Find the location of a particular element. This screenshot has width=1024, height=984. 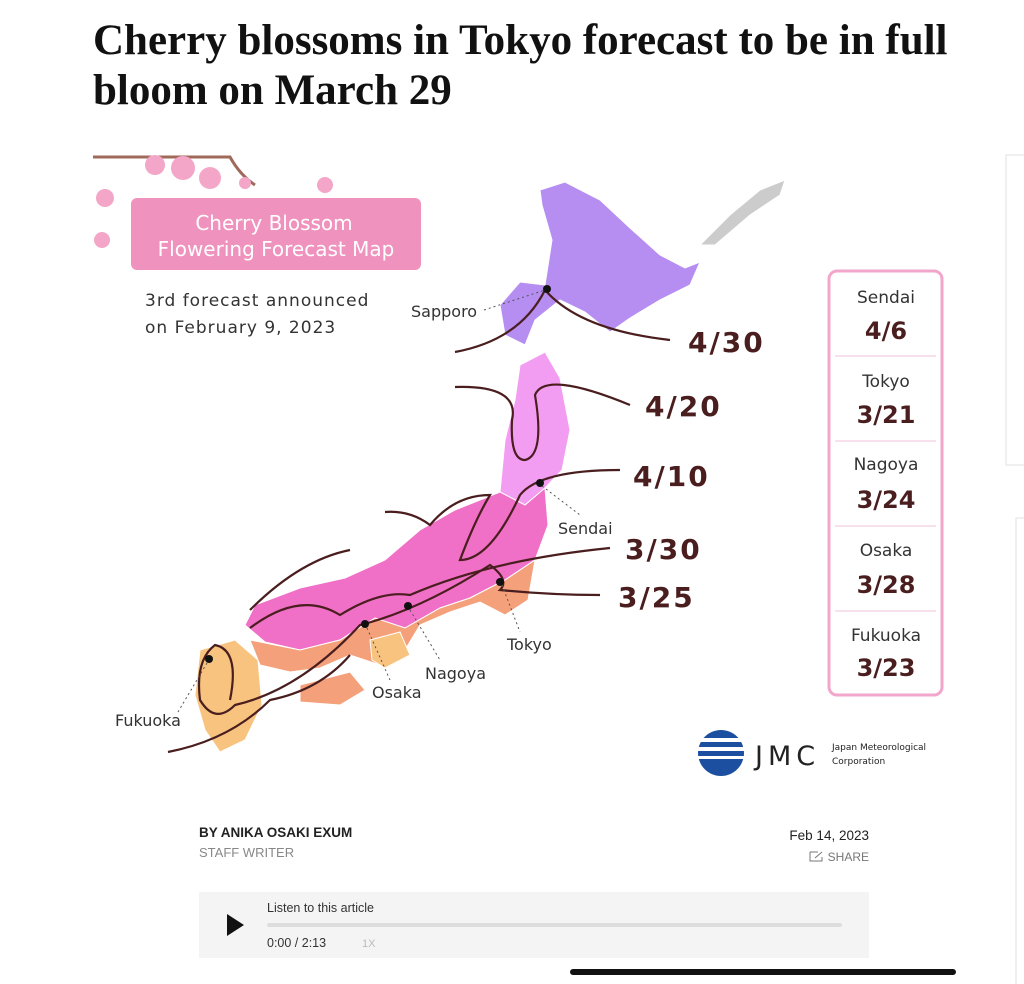

map-subtitle: 3rd forecast announced is located at coordinates (257, 301).